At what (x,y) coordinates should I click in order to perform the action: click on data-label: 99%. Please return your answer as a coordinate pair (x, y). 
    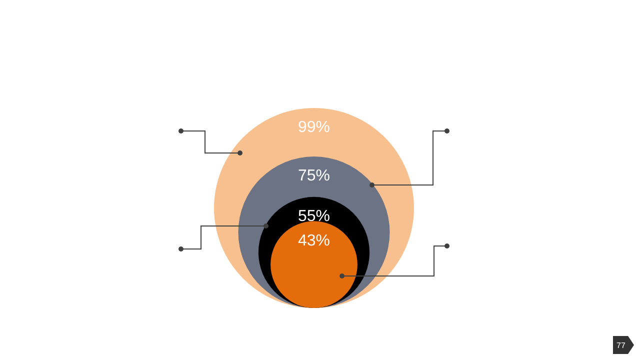
    Looking at the image, I should click on (314, 127).